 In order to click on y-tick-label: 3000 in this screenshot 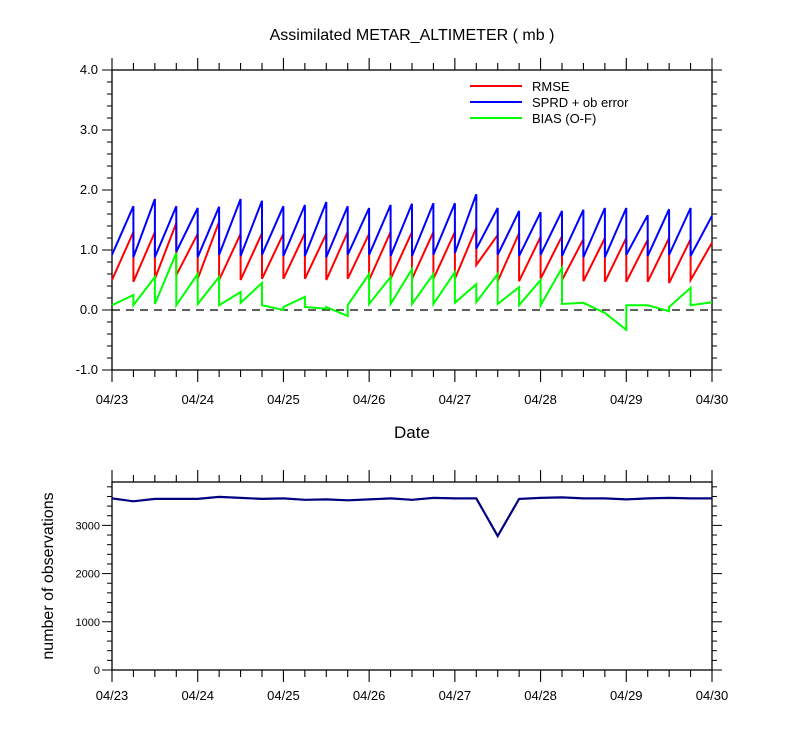, I will do `click(88, 526)`.